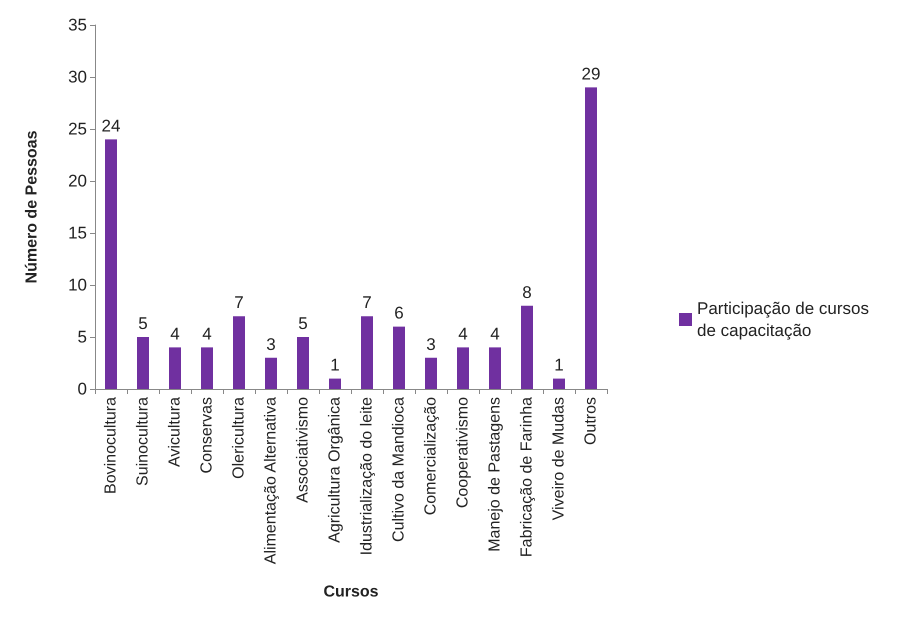 This screenshot has height=639, width=917. What do you see at coordinates (207, 435) in the screenshot?
I see `x-tick-label: Conservas` at bounding box center [207, 435].